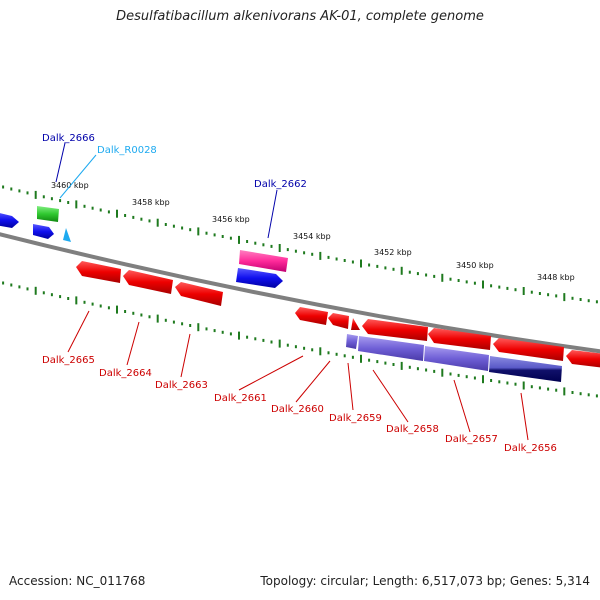 Image resolution: width=600 pixels, height=600 pixels. Describe the element at coordinates (181, 385) in the screenshot. I see `gene-label-dalk-2663: Dalk_2663` at that location.